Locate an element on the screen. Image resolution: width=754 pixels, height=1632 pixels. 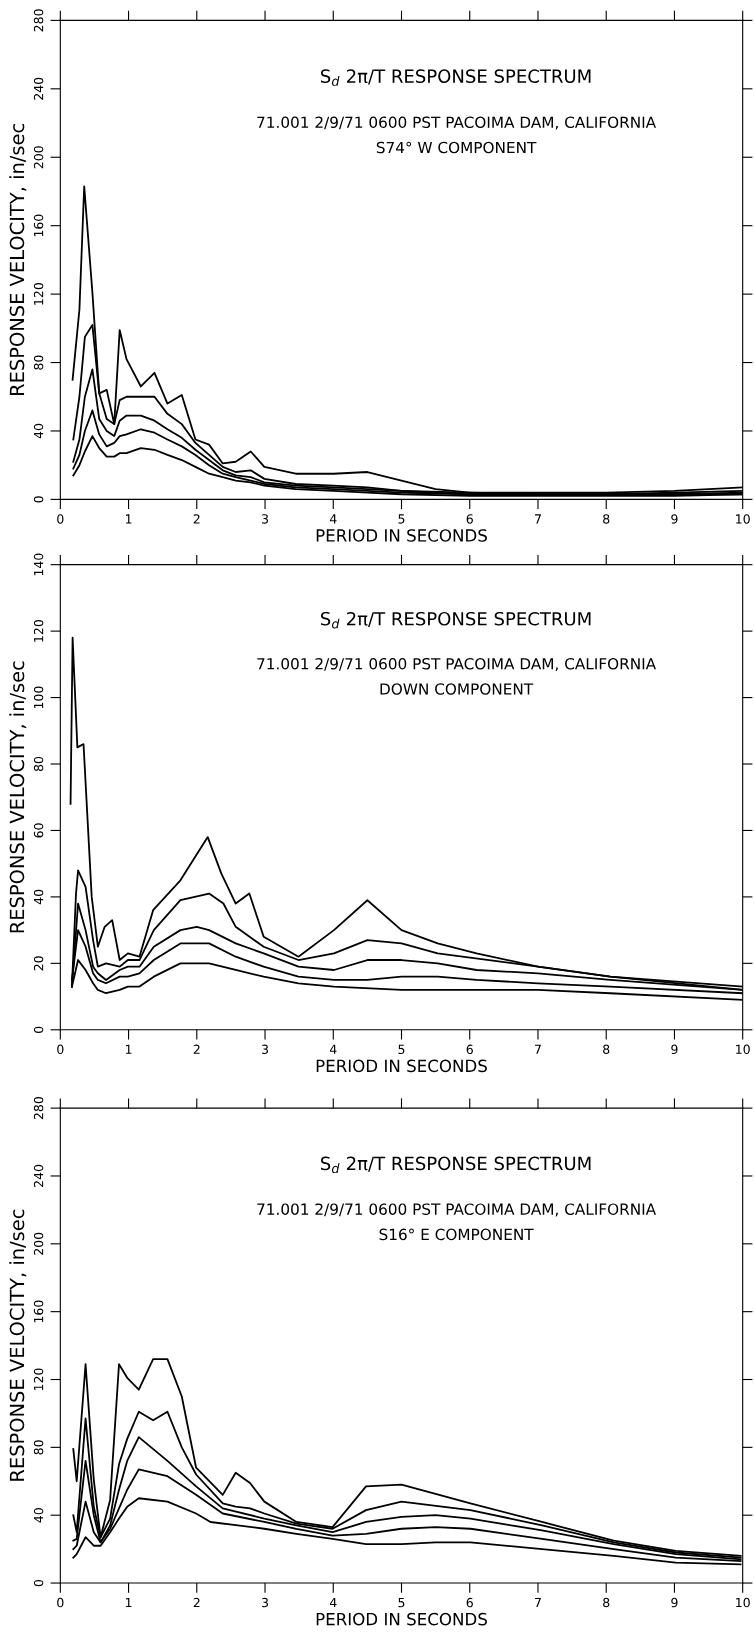
text: 71.001 2/9/71 0600 PST PACOIMA DAM, CALIFORNIA S16° E COMPONENT is located at coordinates (457, 1222).